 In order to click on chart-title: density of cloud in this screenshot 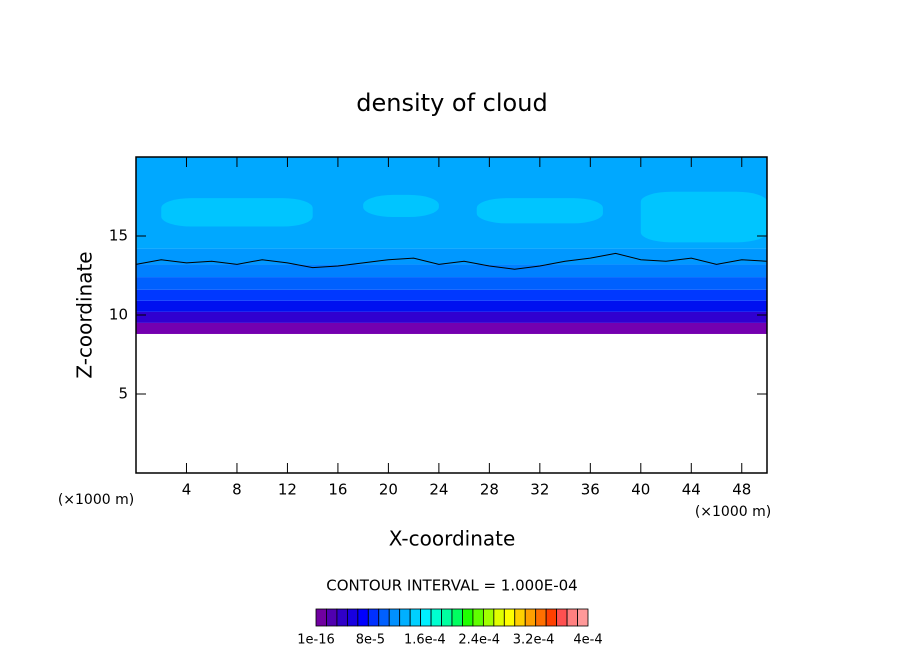, I will do `click(451, 103)`.